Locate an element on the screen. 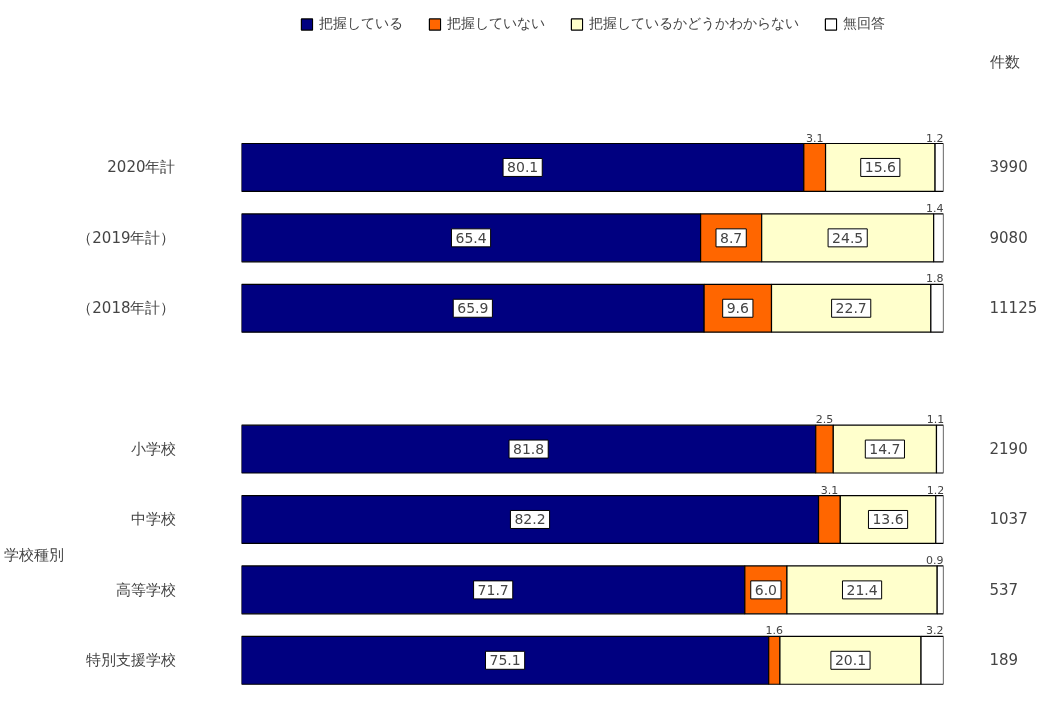  text: 189 is located at coordinates (1004, 660).